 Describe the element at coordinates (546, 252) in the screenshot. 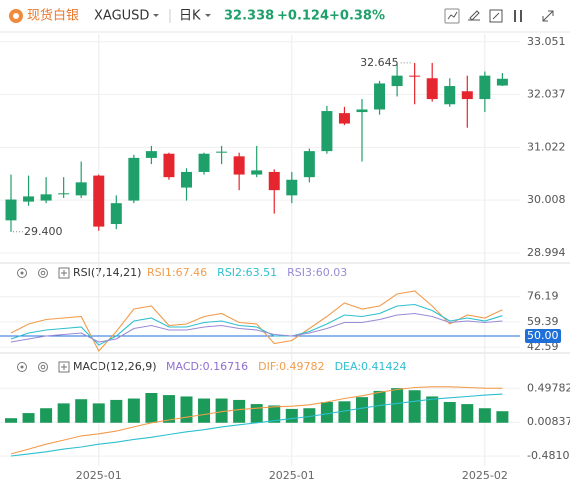

I see `y-tick-label: 28.994` at that location.